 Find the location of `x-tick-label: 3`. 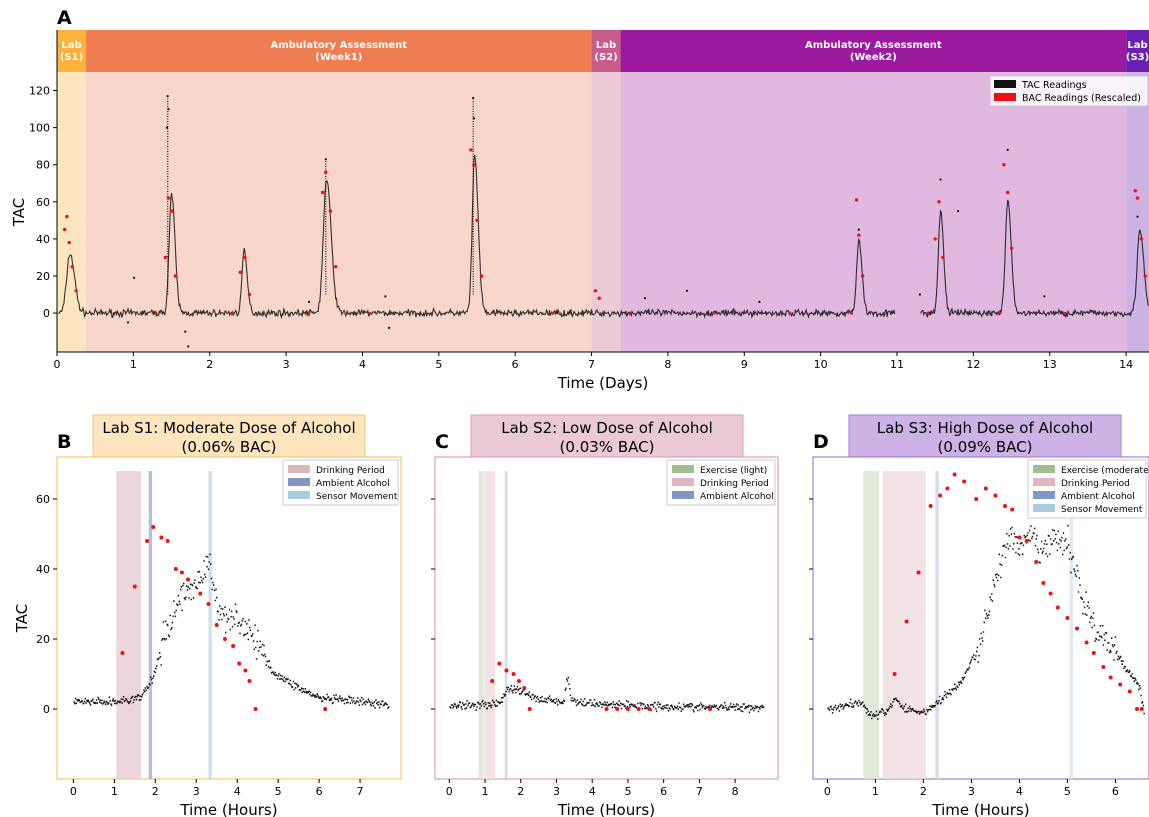

x-tick-label: 3 is located at coordinates (286, 364).